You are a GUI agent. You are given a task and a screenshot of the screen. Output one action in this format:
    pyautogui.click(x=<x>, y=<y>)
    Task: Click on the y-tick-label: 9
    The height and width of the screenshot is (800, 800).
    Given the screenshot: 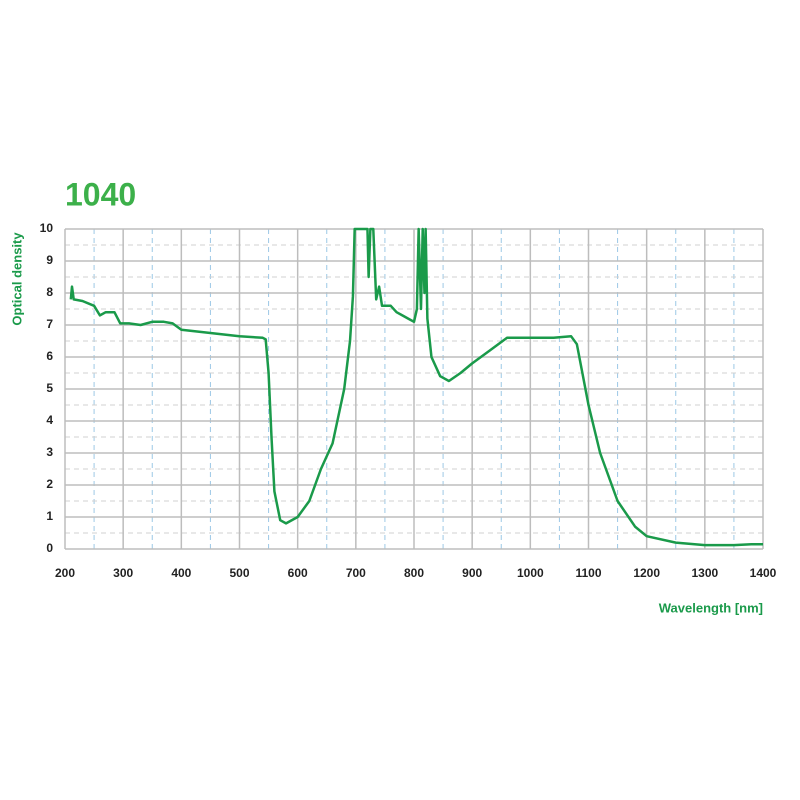 What is the action you would take?
    pyautogui.click(x=49, y=260)
    